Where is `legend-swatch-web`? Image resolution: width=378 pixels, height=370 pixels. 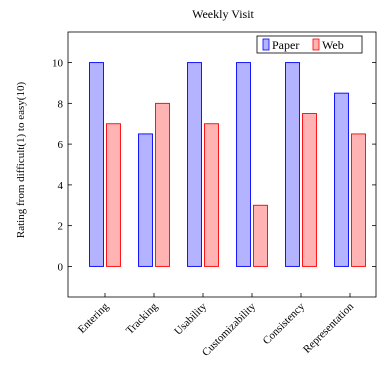 legend-swatch-web is located at coordinates (316, 44).